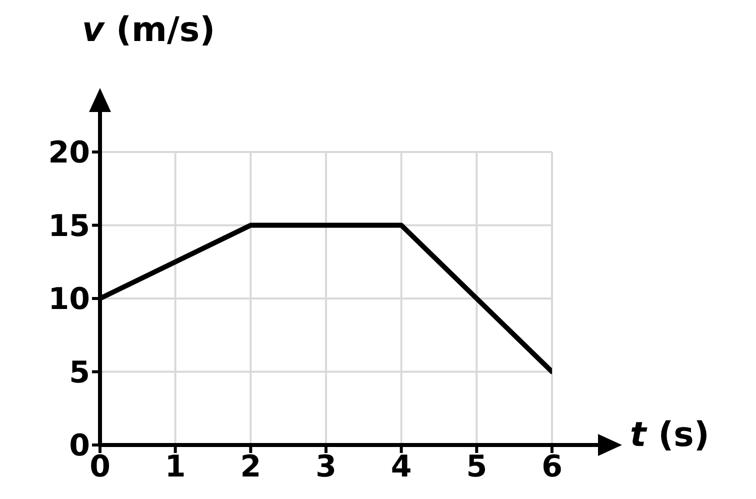 Image resolution: width=756 pixels, height=499 pixels. Describe the element at coordinates (251, 466) in the screenshot. I see `x-tick-label: 2` at that location.